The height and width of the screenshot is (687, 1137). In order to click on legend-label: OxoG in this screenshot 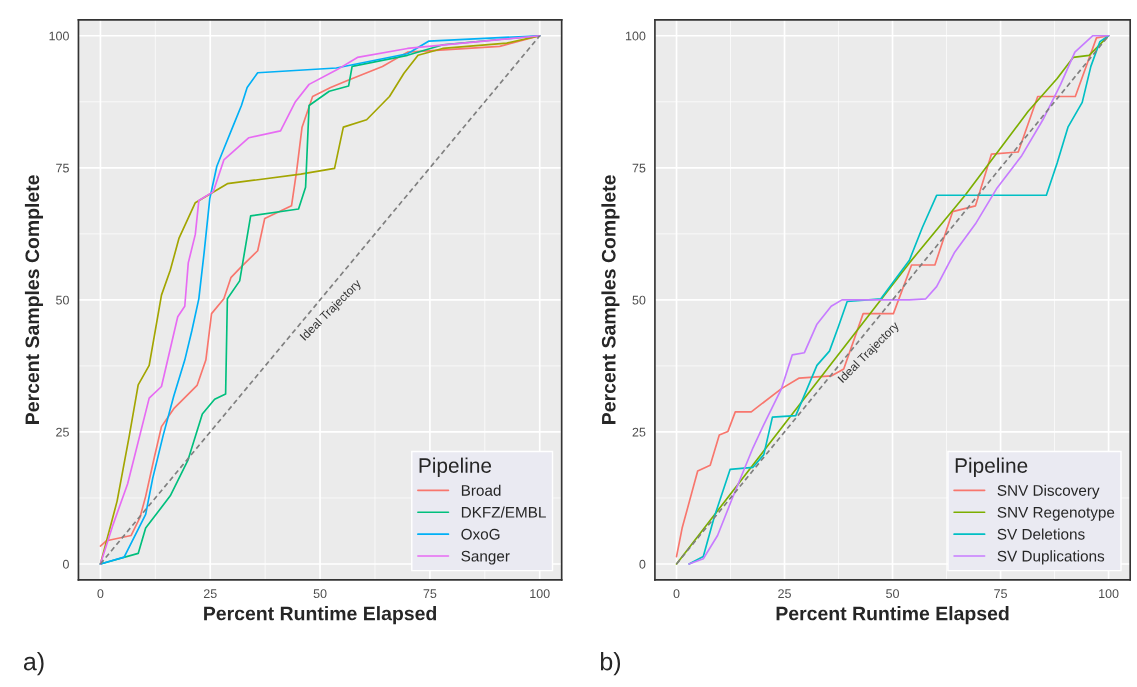, I will do `click(480, 534)`.